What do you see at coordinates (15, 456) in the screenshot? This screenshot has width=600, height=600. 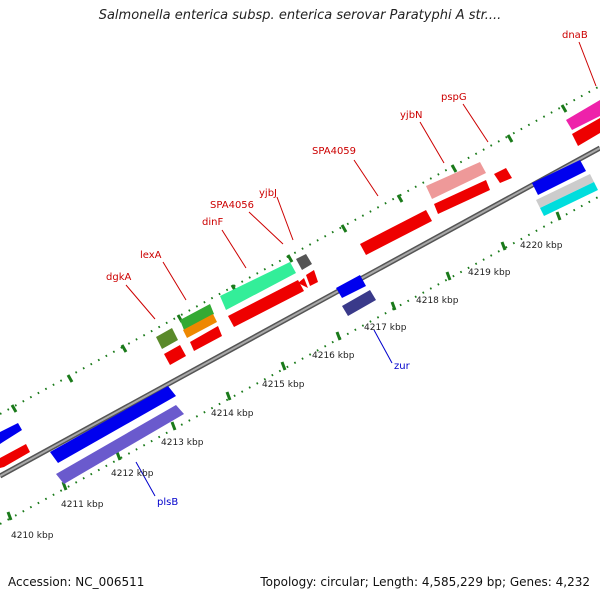 I see `gene-red-left` at bounding box center [15, 456].